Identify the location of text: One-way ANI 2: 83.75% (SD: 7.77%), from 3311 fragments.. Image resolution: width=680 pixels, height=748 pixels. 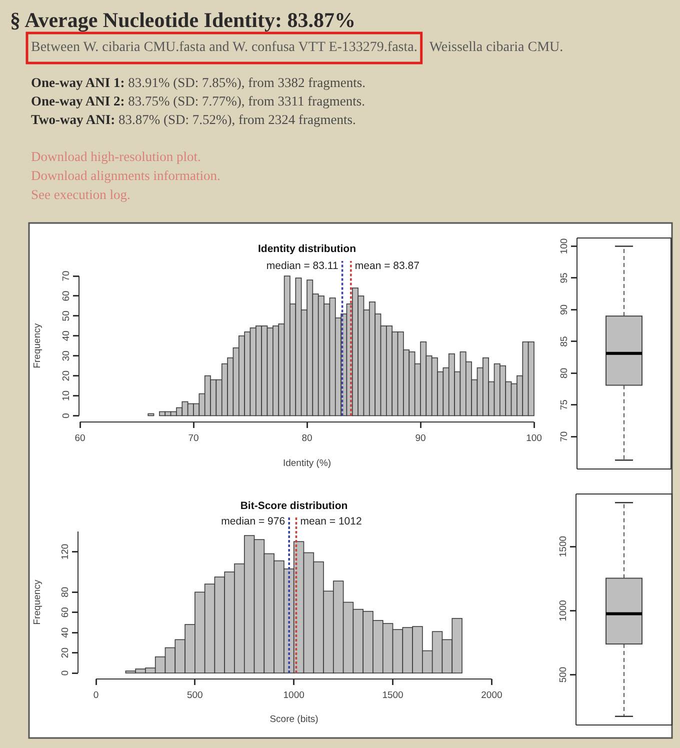
(198, 101).